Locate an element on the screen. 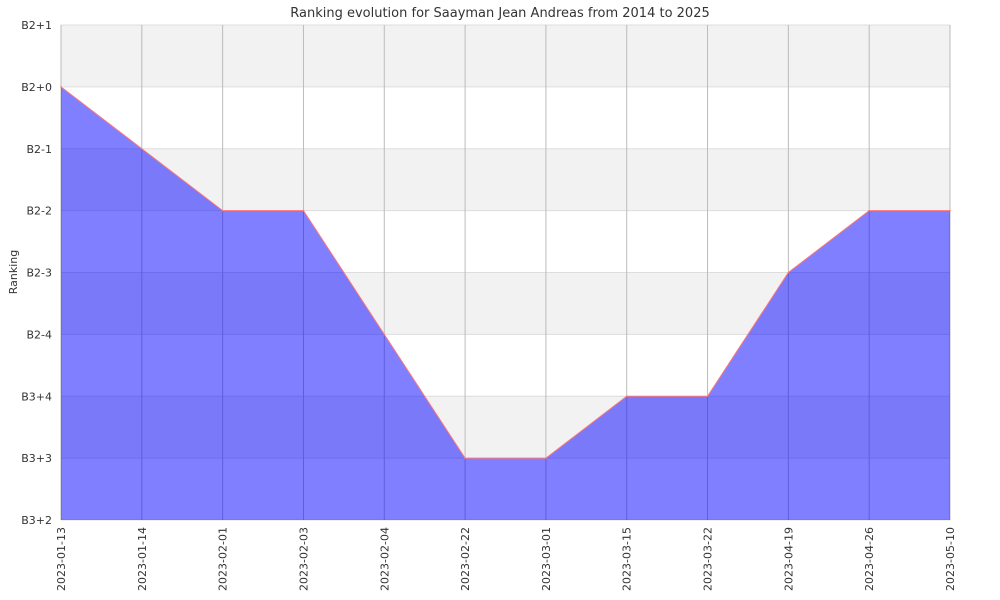 This screenshot has height=600, width=1000. y-tick-label: B2+0 is located at coordinates (36, 87).